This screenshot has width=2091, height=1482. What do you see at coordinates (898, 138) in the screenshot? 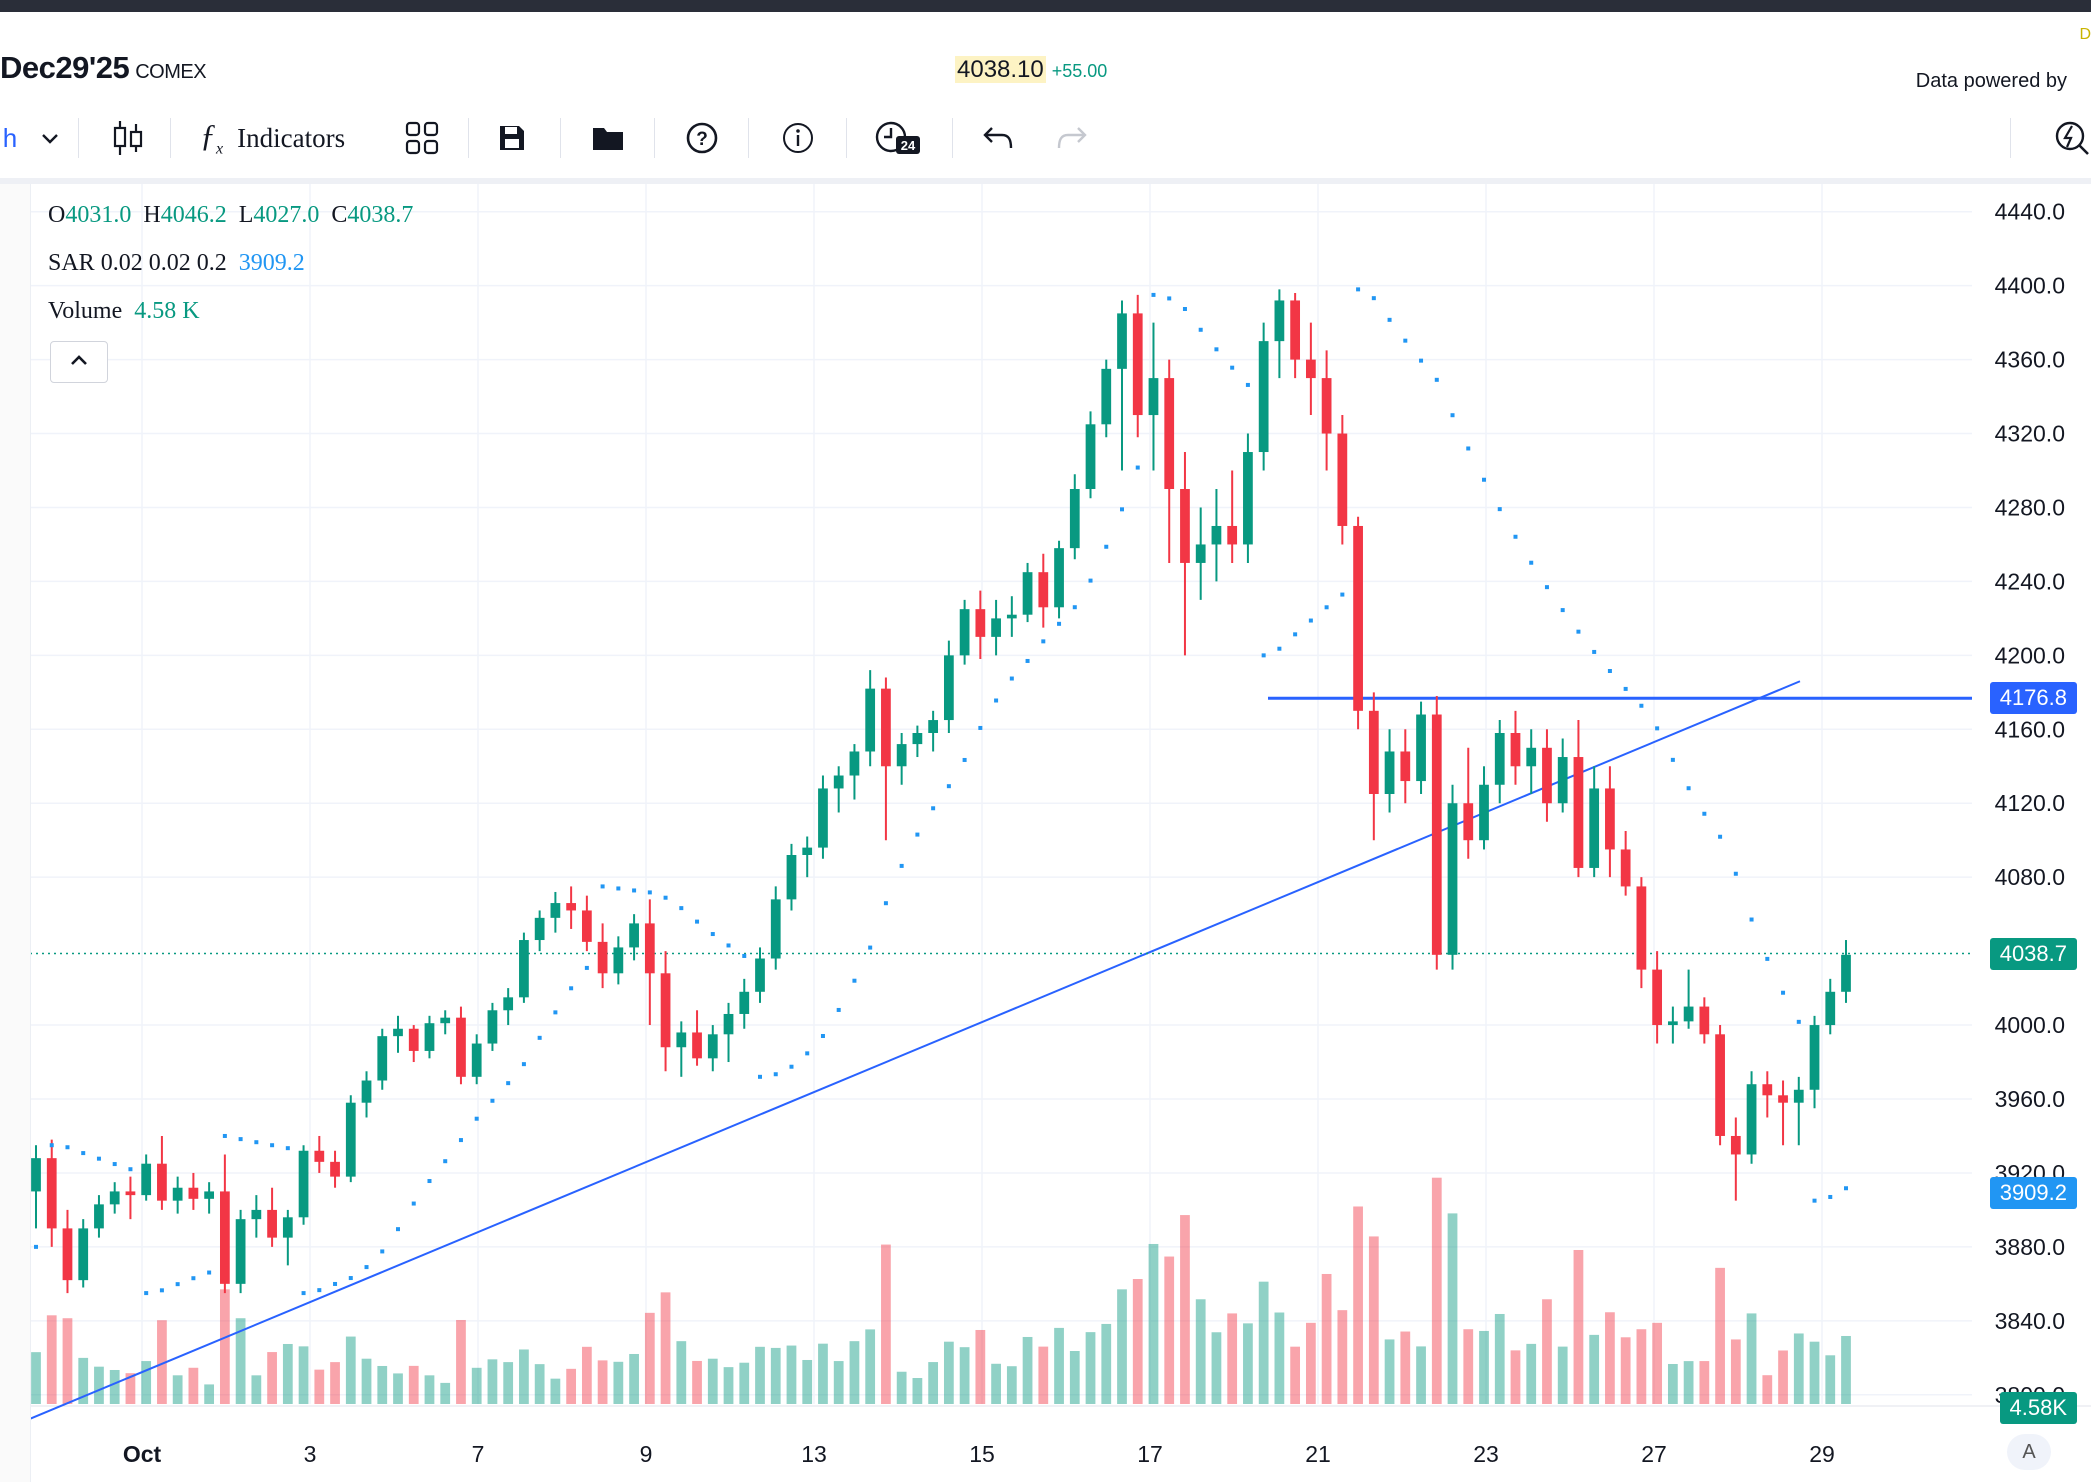
I see `extended-hours-button: 24` at bounding box center [898, 138].